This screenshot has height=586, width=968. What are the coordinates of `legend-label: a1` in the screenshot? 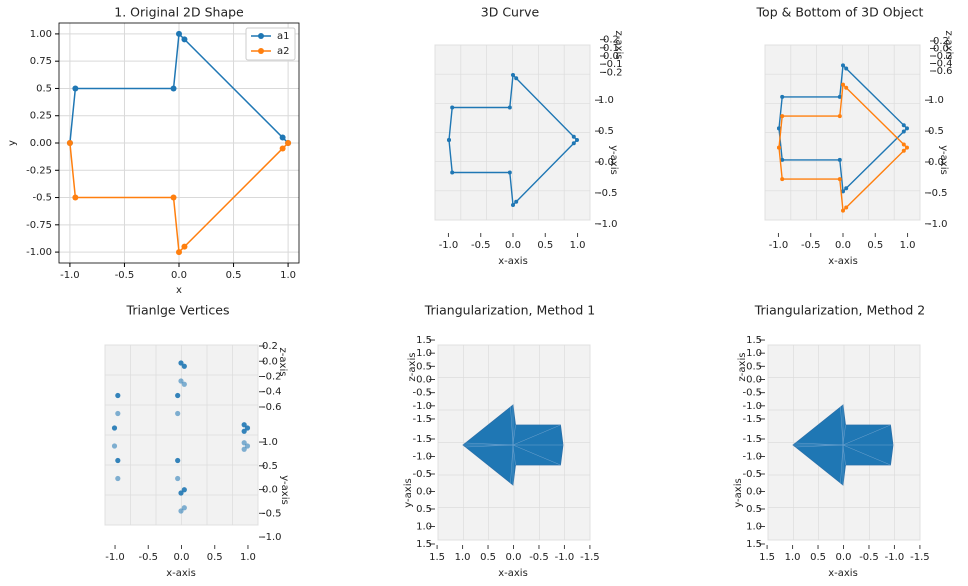 It's located at (283, 36).